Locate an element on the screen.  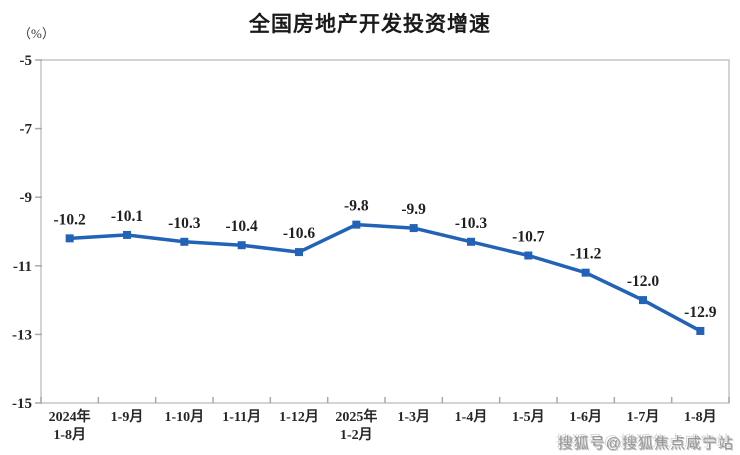
y-axis-tick-label: -7 is located at coordinates (26, 130).